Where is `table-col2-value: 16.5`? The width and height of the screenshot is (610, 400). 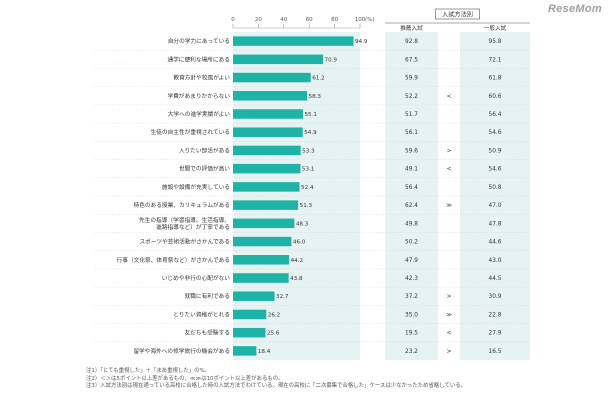 table-col2-value: 16.5 is located at coordinates (495, 352).